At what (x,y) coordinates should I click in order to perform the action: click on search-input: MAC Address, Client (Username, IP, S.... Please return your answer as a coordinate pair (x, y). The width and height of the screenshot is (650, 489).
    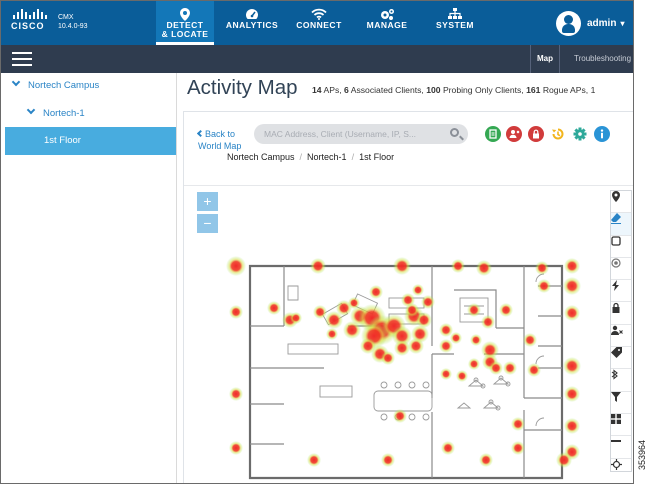
    Looking at the image, I should click on (361, 134).